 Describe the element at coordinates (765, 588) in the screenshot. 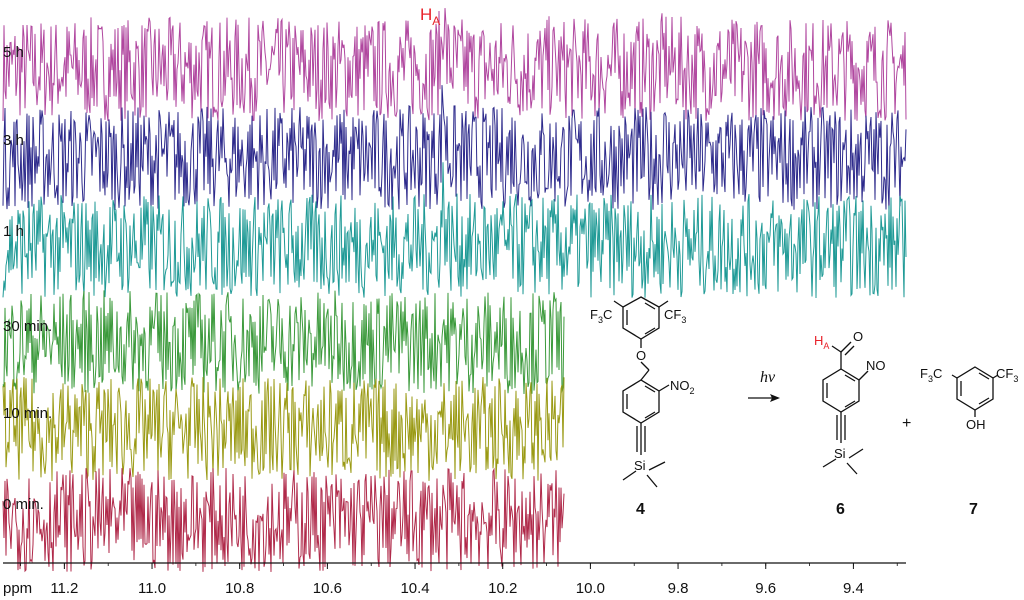

I see `x-tick-label: 9.6` at that location.